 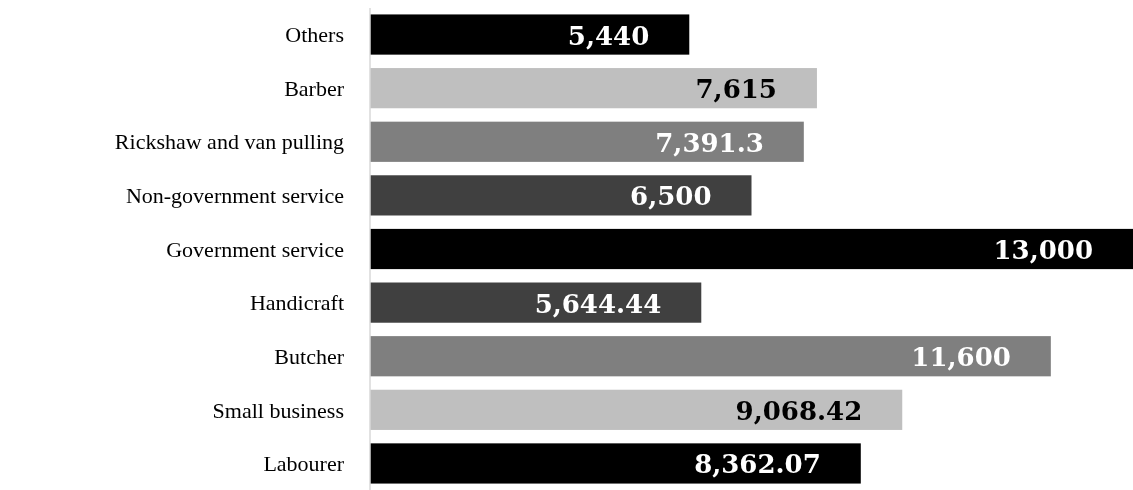 What do you see at coordinates (709, 142) in the screenshot?
I see `data-label: 7,391.3` at bounding box center [709, 142].